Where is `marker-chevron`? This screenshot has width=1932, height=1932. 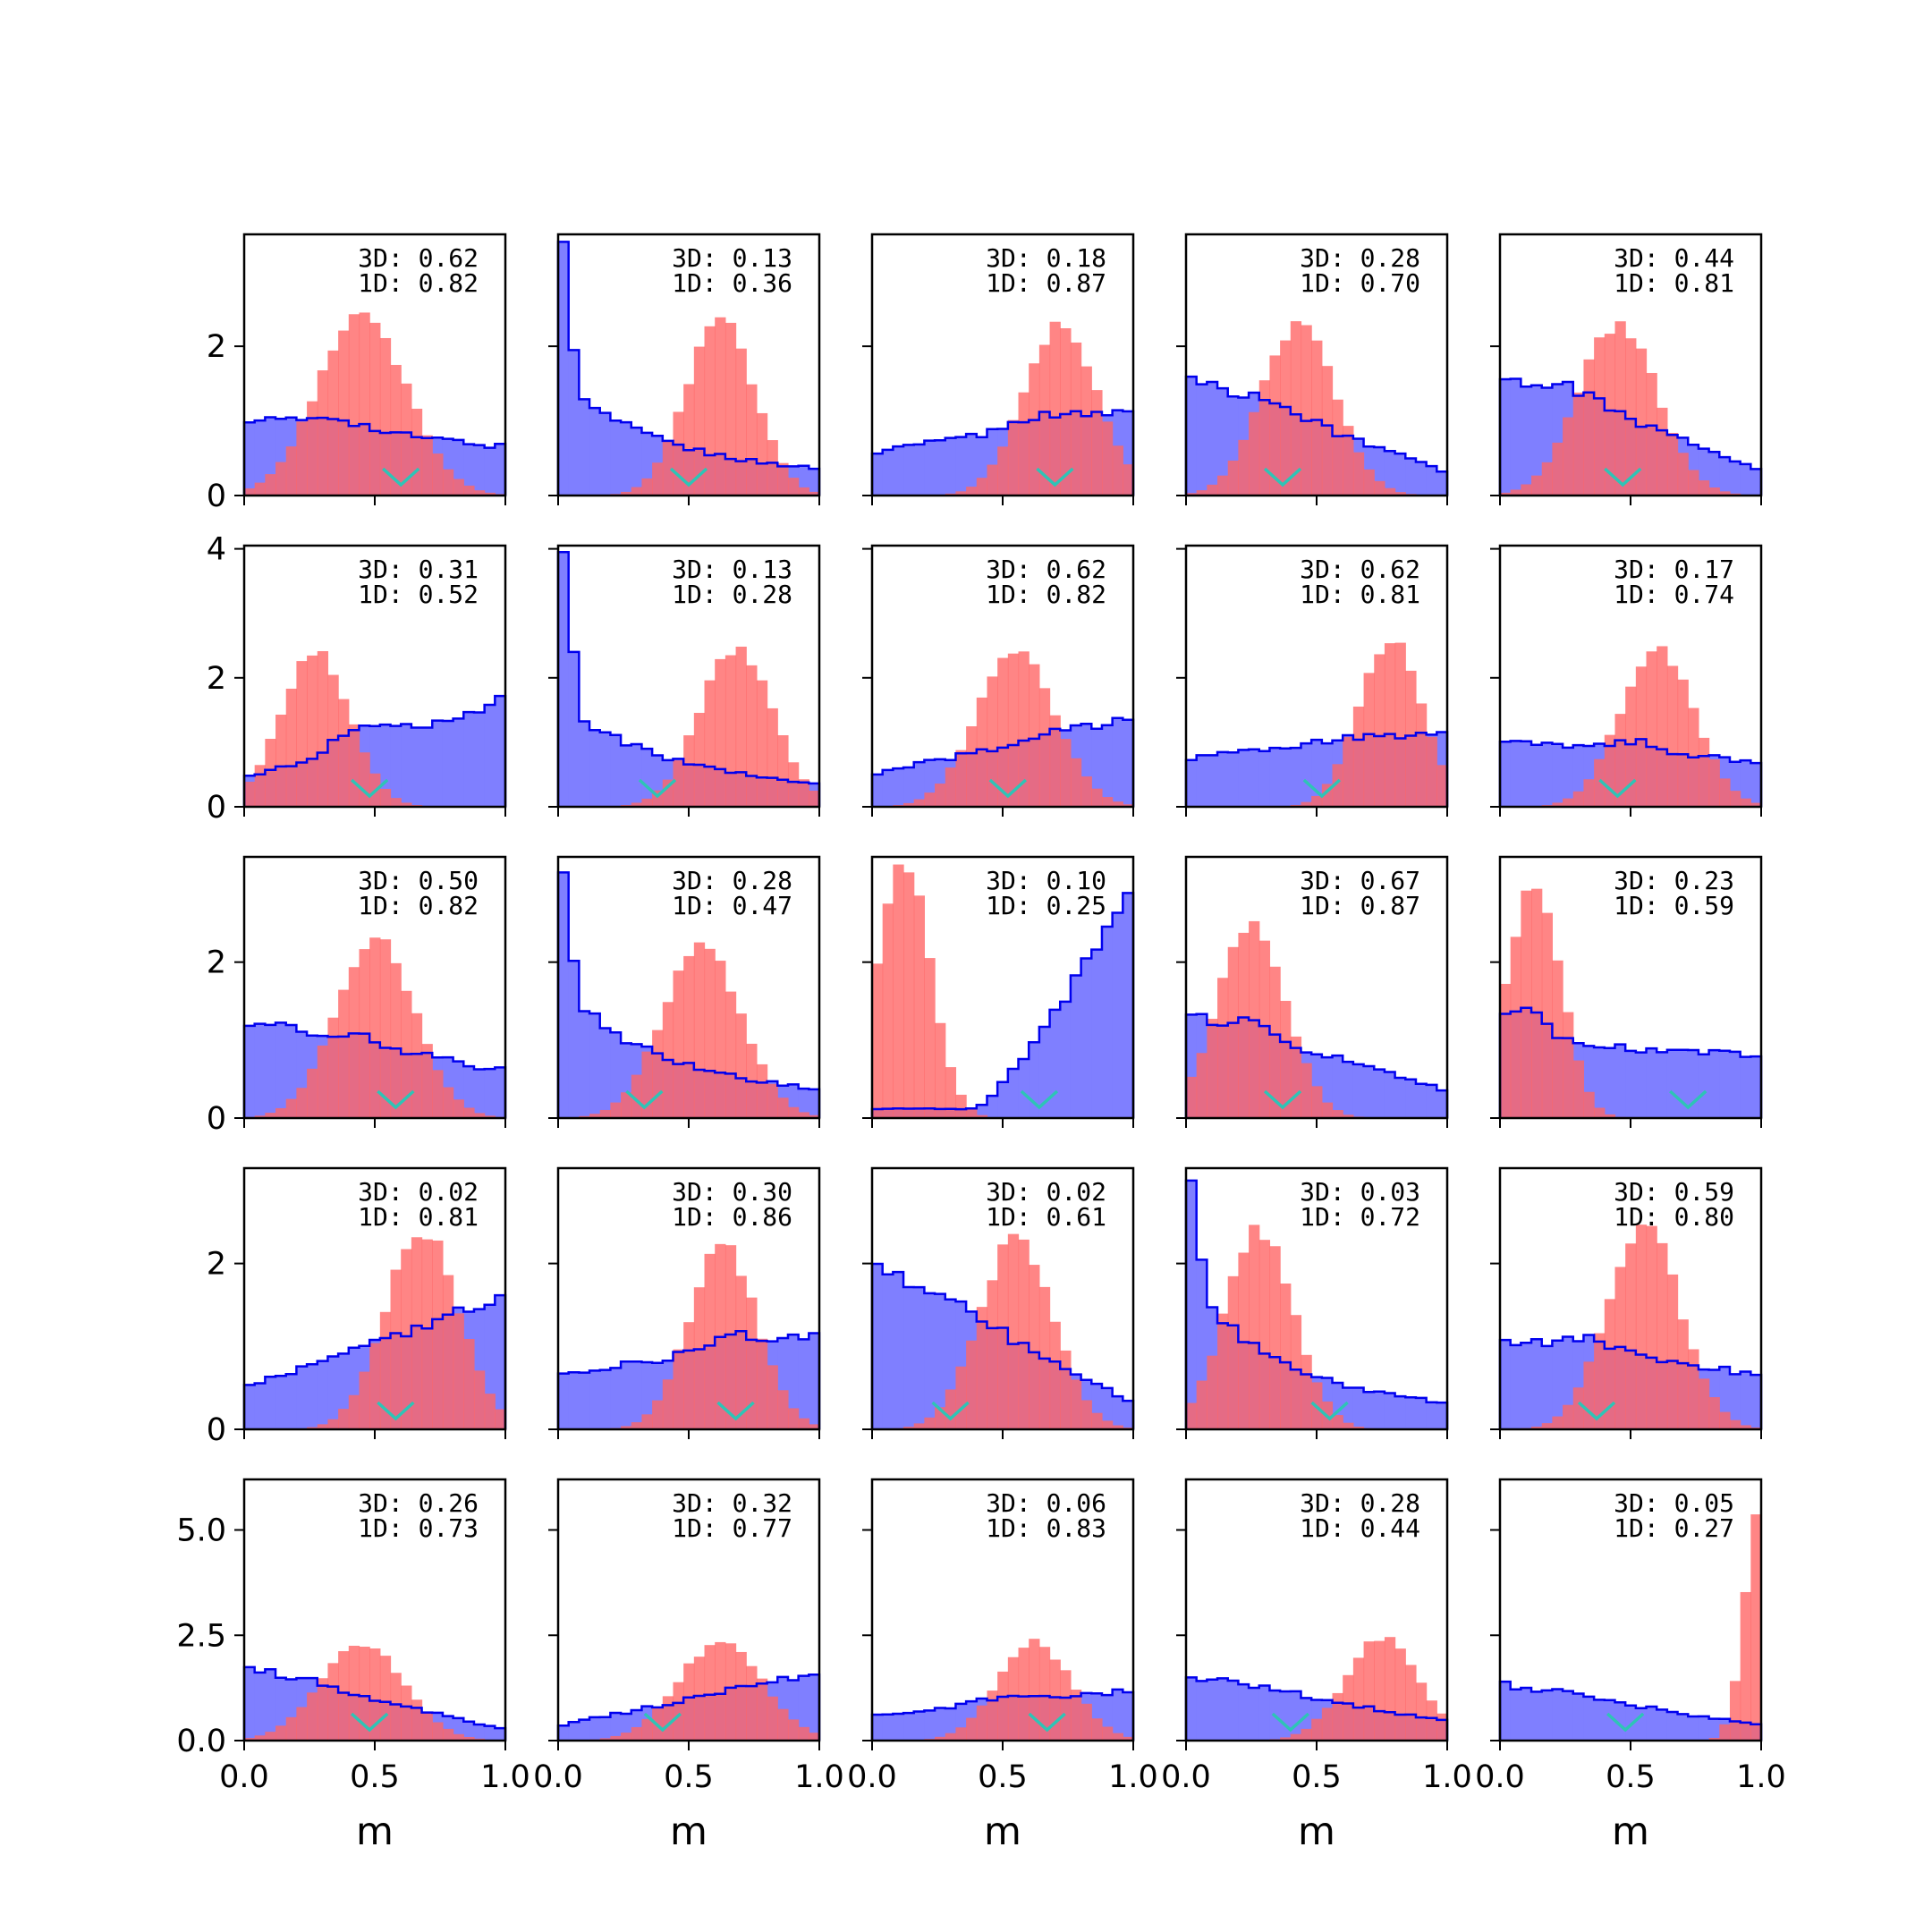
marker-chevron is located at coordinates (396, 1099).